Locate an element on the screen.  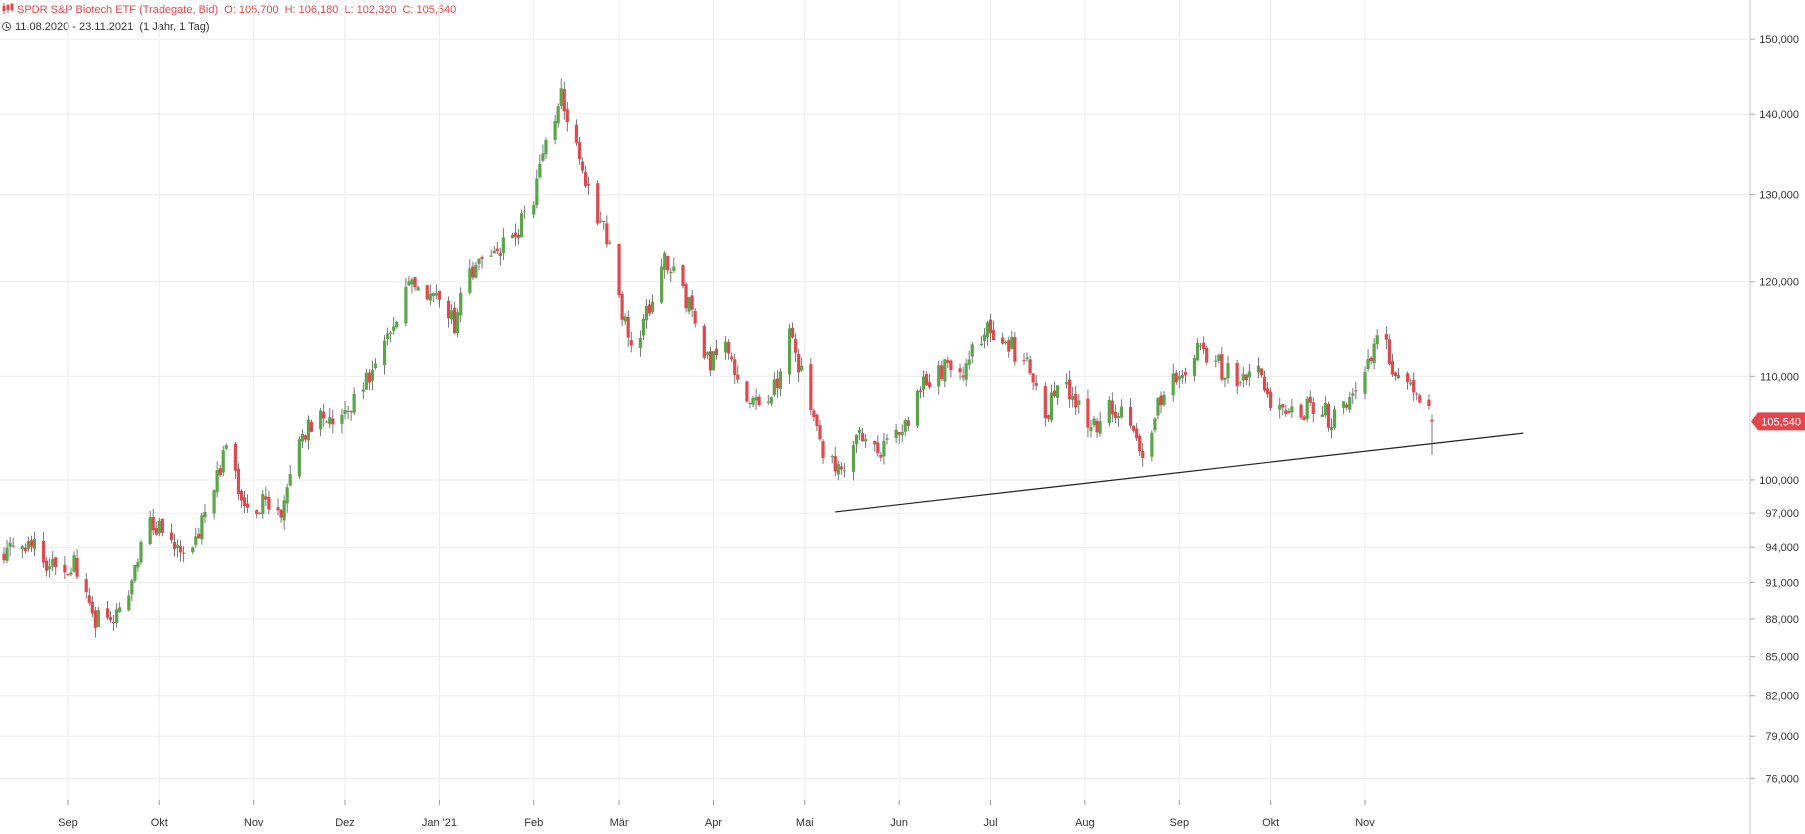
trendline-layer is located at coordinates (1179, 472).